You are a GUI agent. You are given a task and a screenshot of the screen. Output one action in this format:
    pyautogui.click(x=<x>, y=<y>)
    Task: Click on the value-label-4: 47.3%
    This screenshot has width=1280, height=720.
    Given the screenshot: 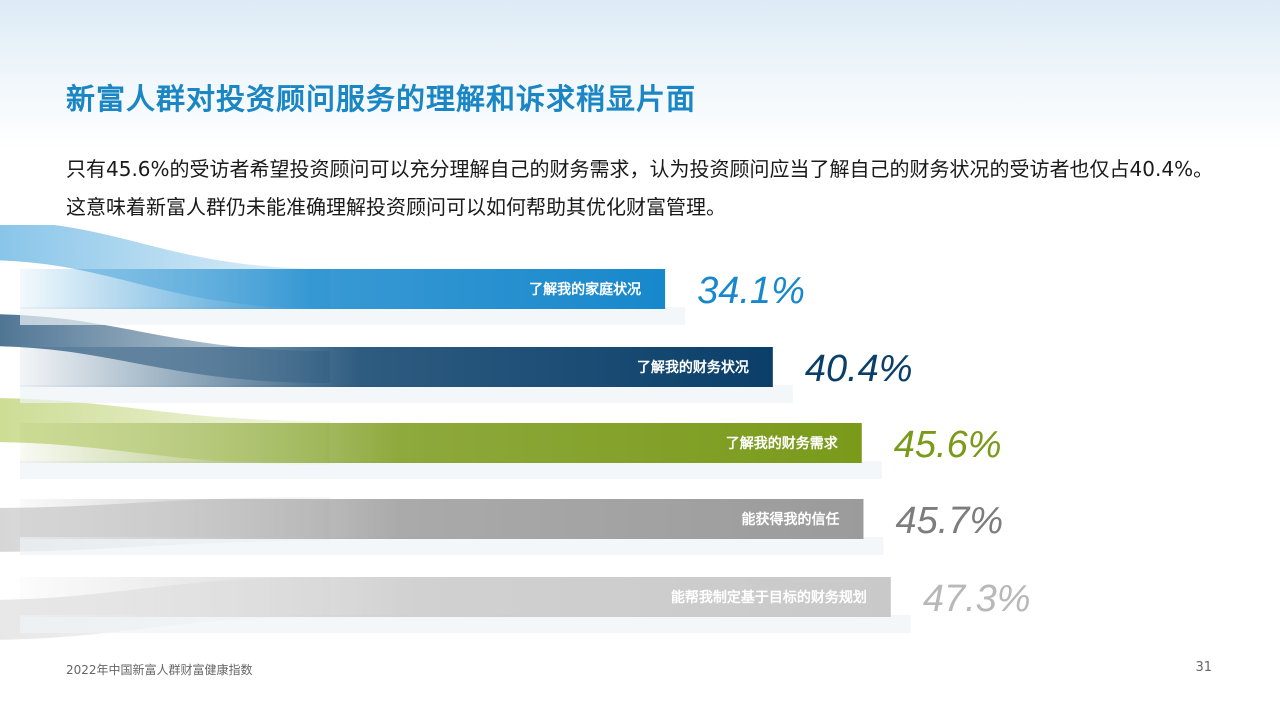 What is the action you would take?
    pyautogui.click(x=977, y=599)
    